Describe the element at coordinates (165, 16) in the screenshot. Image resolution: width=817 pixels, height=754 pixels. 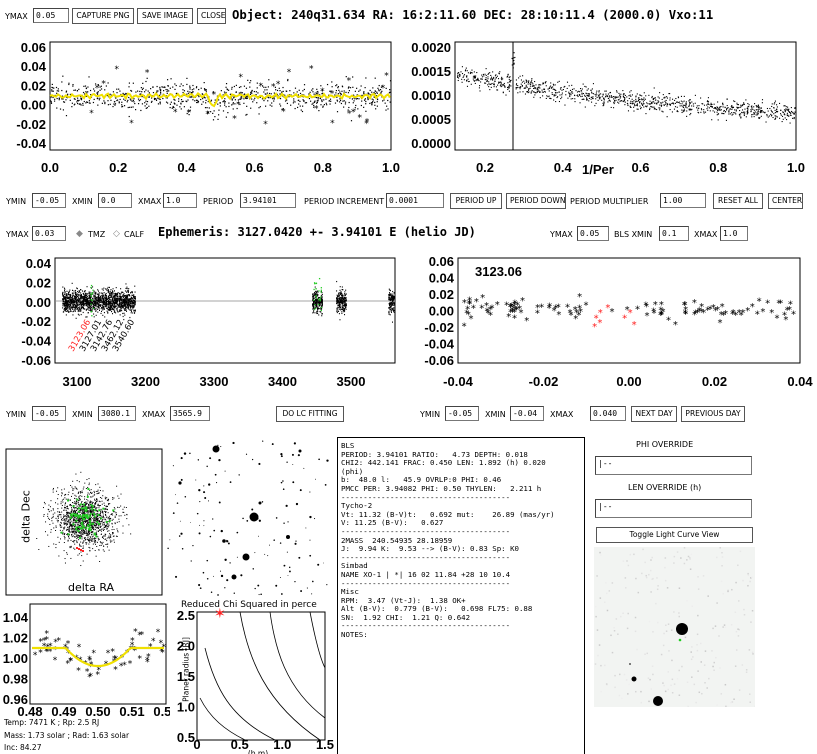
I see `save-image-button: SAVE IMAGE` at that location.